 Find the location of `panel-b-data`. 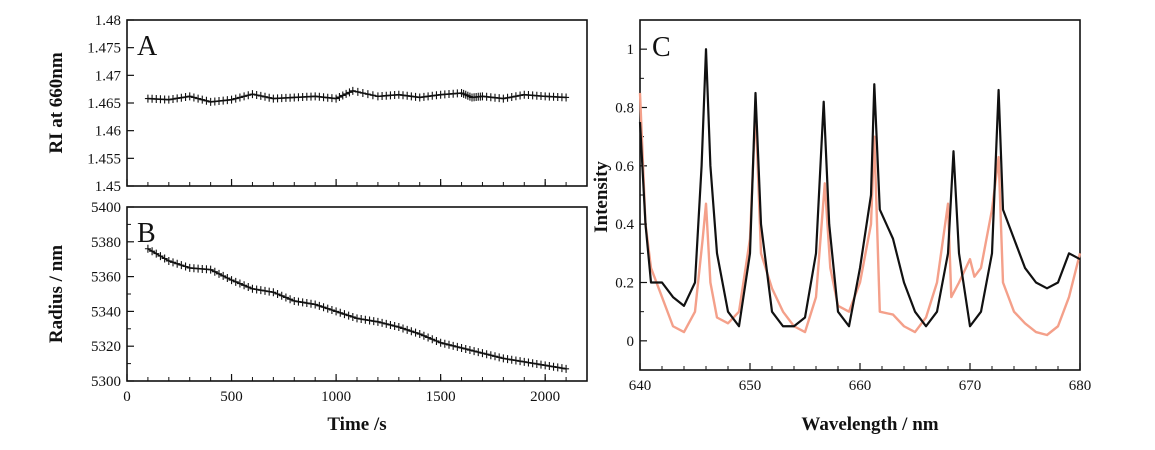

panel-b-data is located at coordinates (357, 308).